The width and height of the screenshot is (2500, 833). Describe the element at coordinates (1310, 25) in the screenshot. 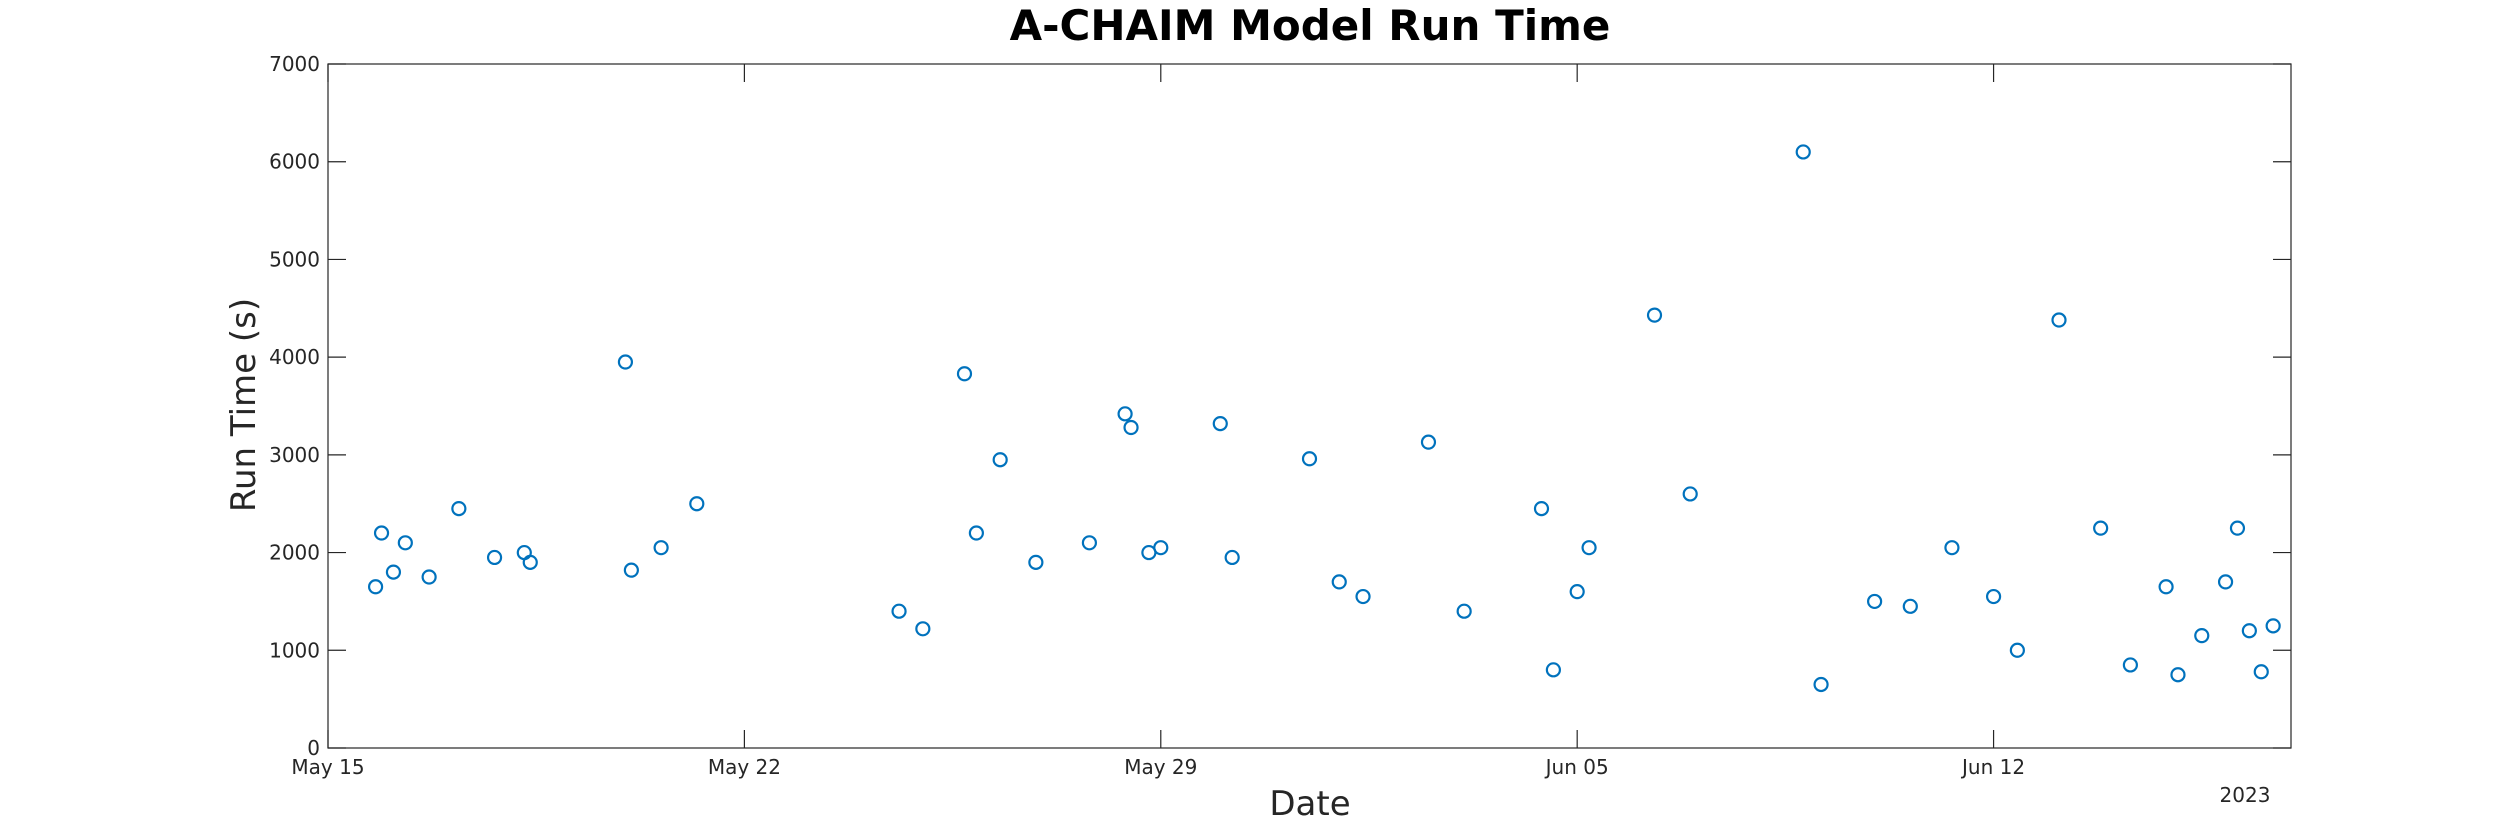

I see `chart-title: A-CHAIM Model Run Time` at that location.